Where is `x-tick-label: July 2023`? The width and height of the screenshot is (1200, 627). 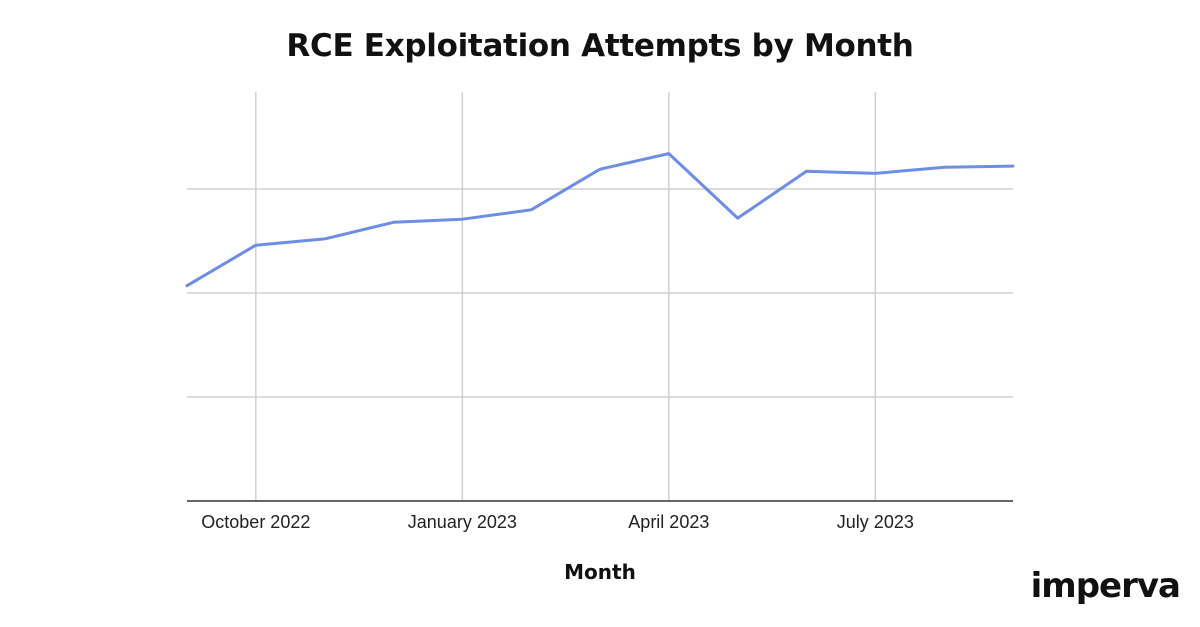 x-tick-label: July 2023 is located at coordinates (875, 522).